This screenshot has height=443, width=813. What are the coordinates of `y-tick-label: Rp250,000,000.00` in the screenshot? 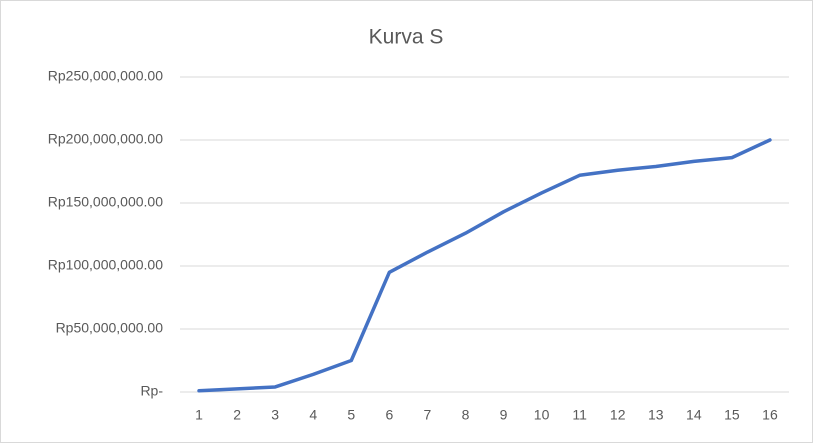 It's located at (105, 76).